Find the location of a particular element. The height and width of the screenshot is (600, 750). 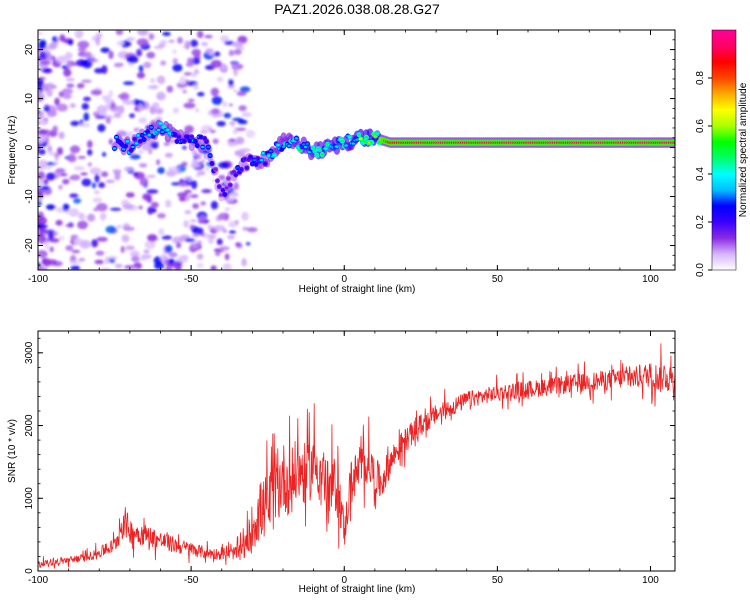

y-tick-label: -10 is located at coordinates (29, 196).